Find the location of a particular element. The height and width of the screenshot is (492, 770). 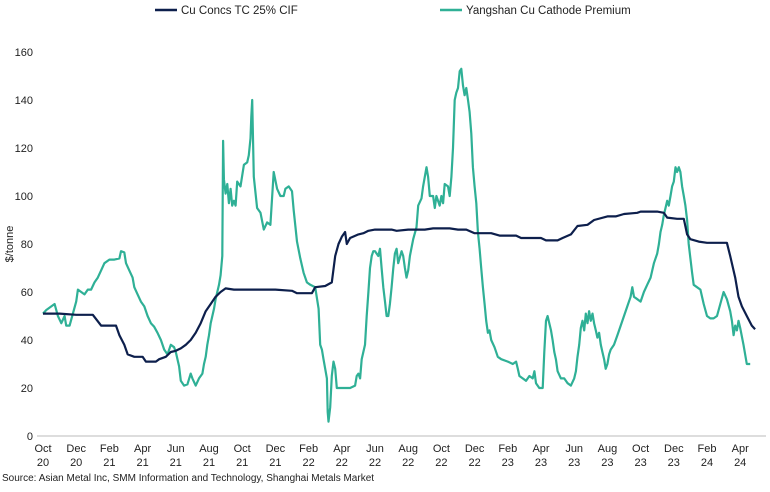

x-tick-label: Apr 24 is located at coordinates (740, 456).